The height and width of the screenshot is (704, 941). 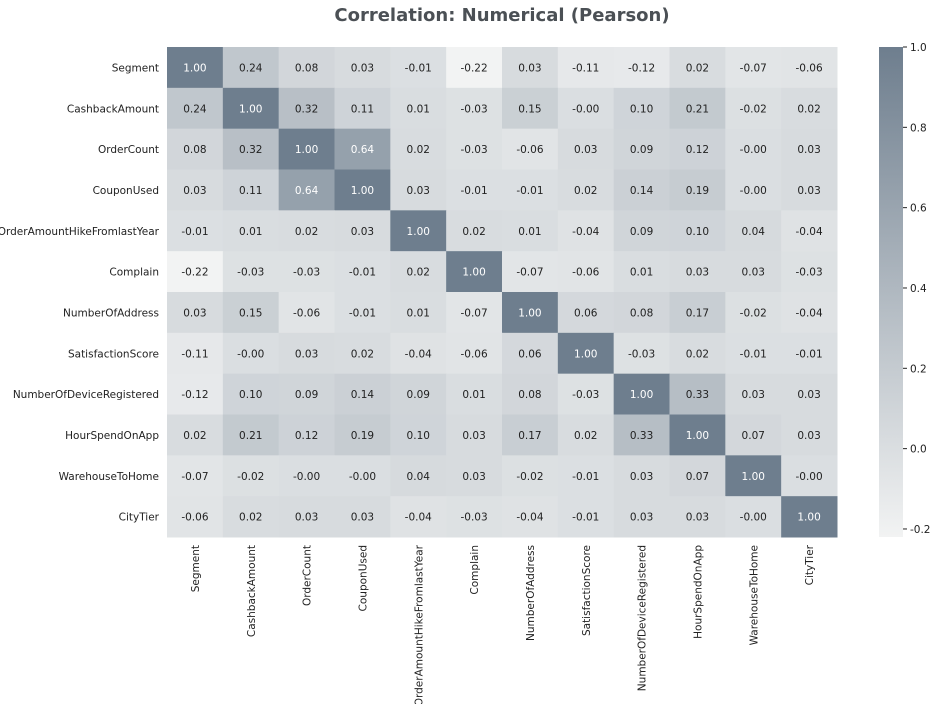 What do you see at coordinates (126, 191) in the screenshot?
I see `y-tick-label: CouponUsed` at bounding box center [126, 191].